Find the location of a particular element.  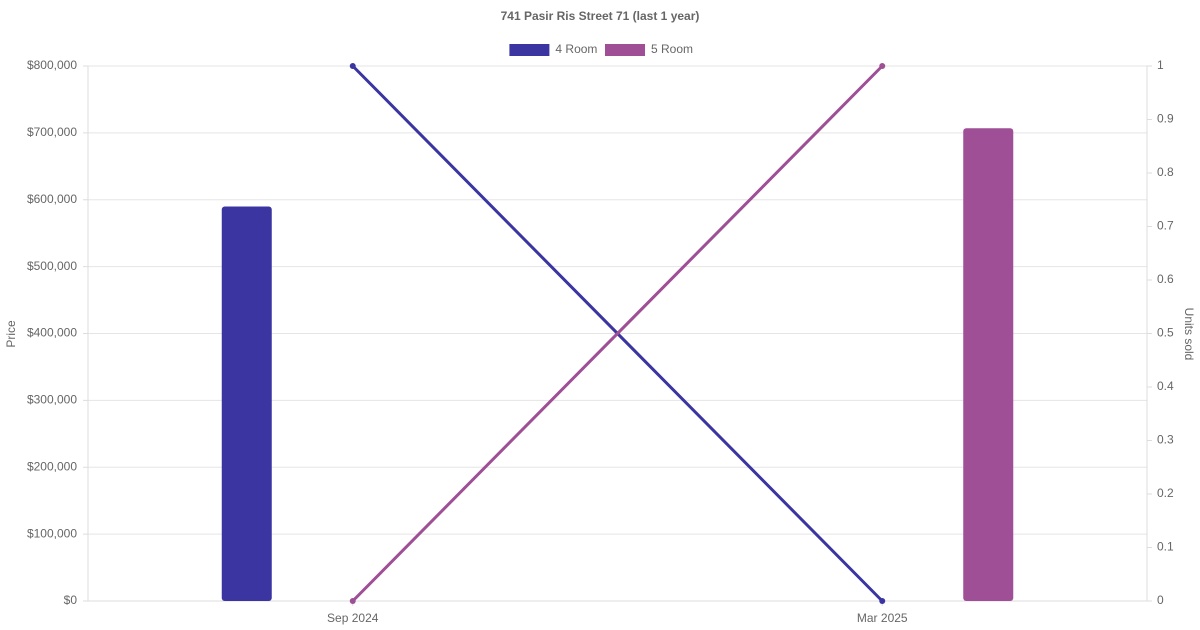

legend-label: 5 Room is located at coordinates (672, 49).